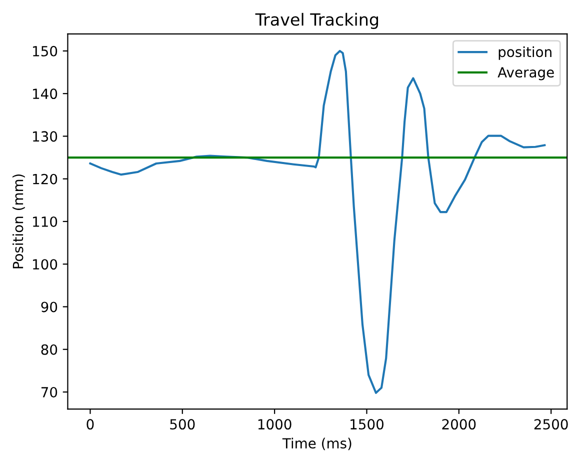 The width and height of the screenshot is (574, 452). Describe the element at coordinates (316, 21) in the screenshot. I see `chart-title: Travel Tracking` at that location.